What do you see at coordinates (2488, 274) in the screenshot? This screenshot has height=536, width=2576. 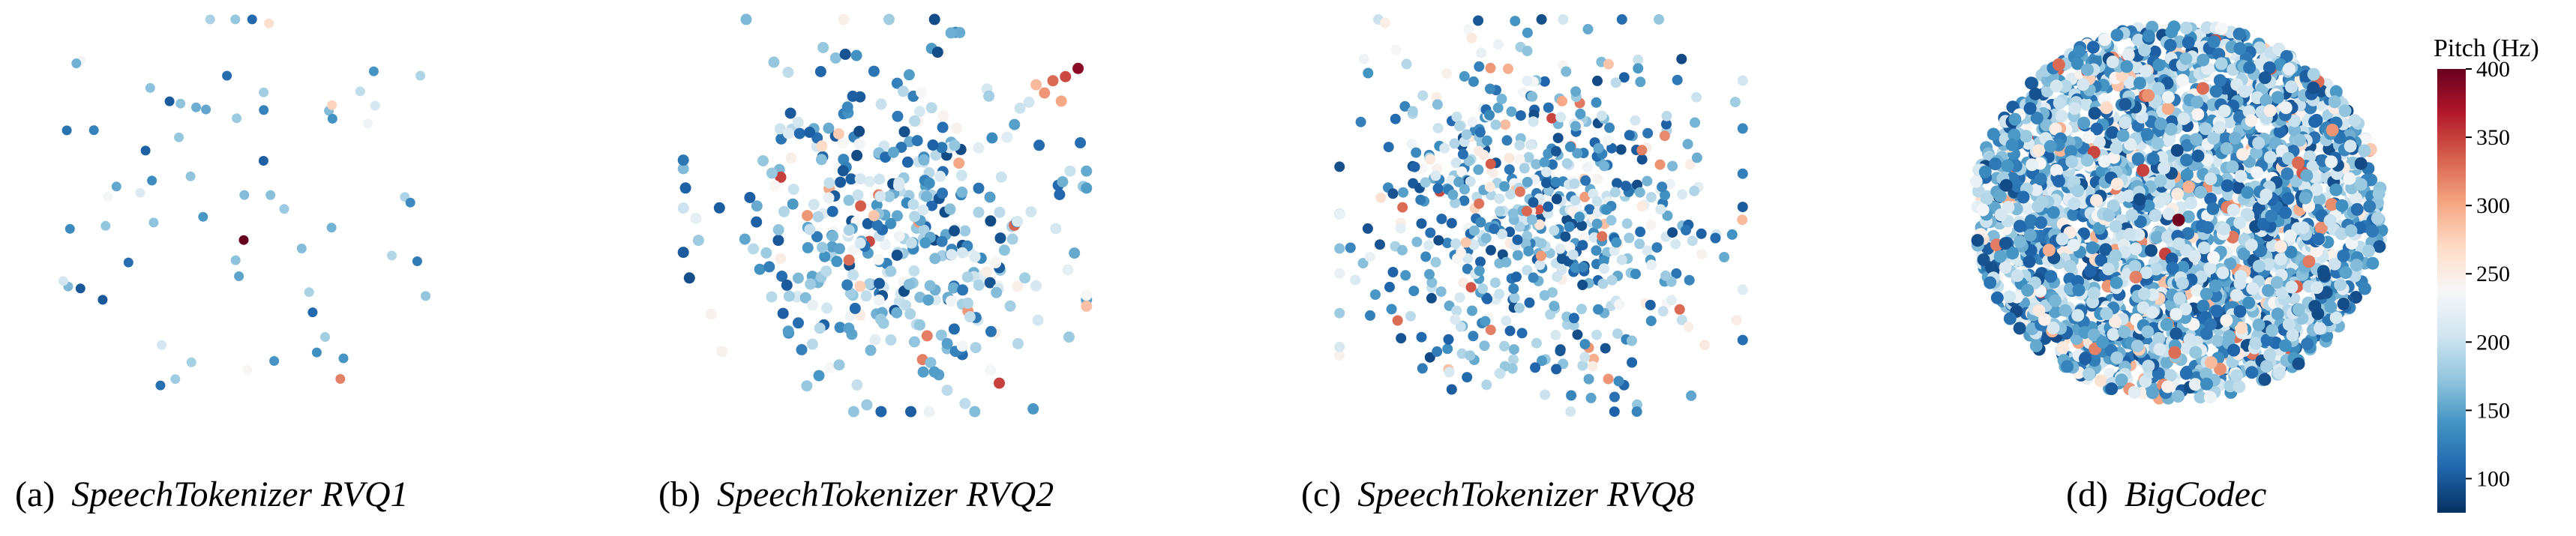 I see `colorbar-ticks: 100 150 200 250 300 350 400` at bounding box center [2488, 274].